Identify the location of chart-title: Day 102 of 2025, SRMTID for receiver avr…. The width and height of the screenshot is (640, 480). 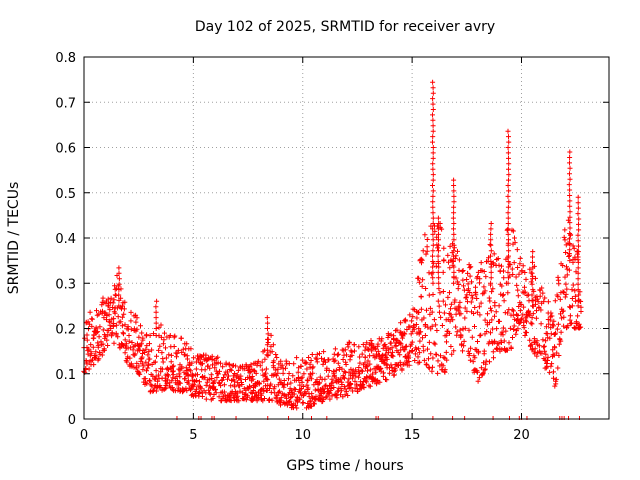
(345, 27).